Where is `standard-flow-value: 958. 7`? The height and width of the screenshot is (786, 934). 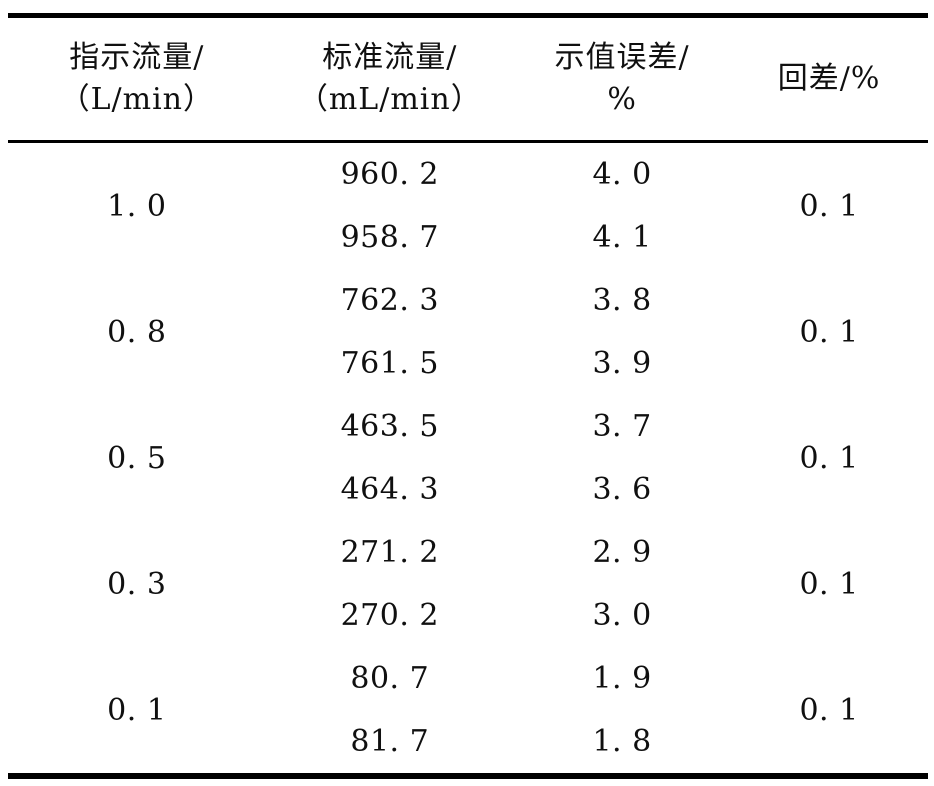 standard-flow-value: 958. 7 is located at coordinates (389, 237).